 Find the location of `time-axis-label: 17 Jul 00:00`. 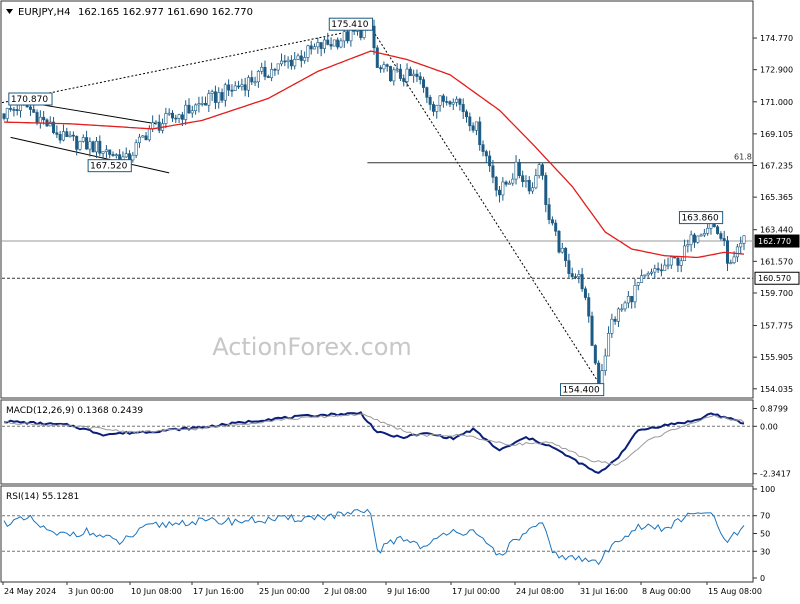

time-axis-label: 17 Jul 00:00 is located at coordinates (476, 591).